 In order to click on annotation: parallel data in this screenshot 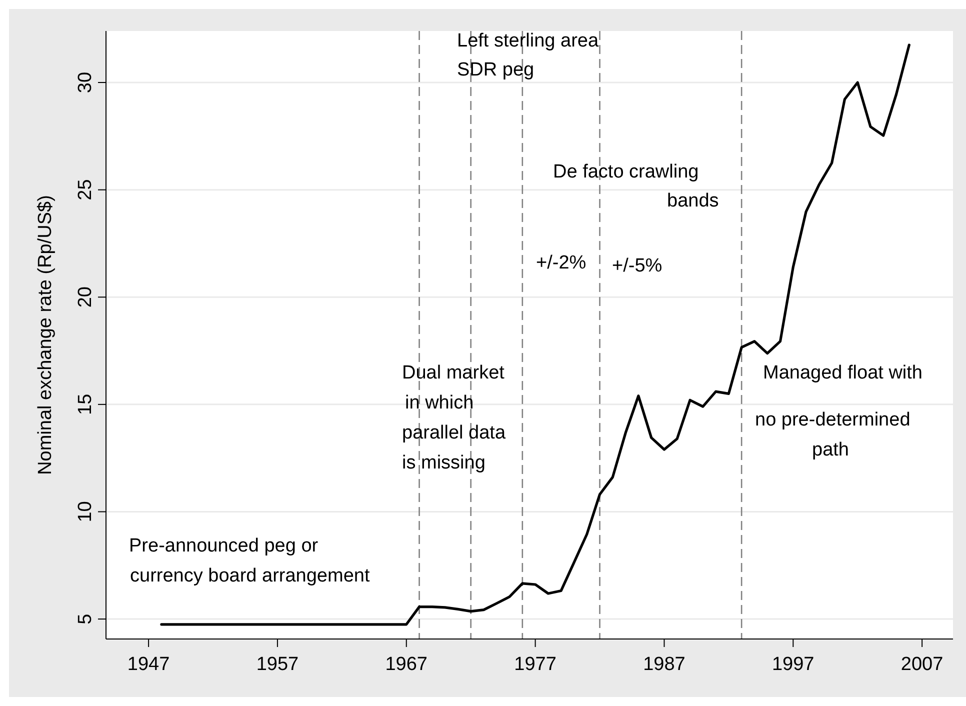, I will do `click(454, 433)`.